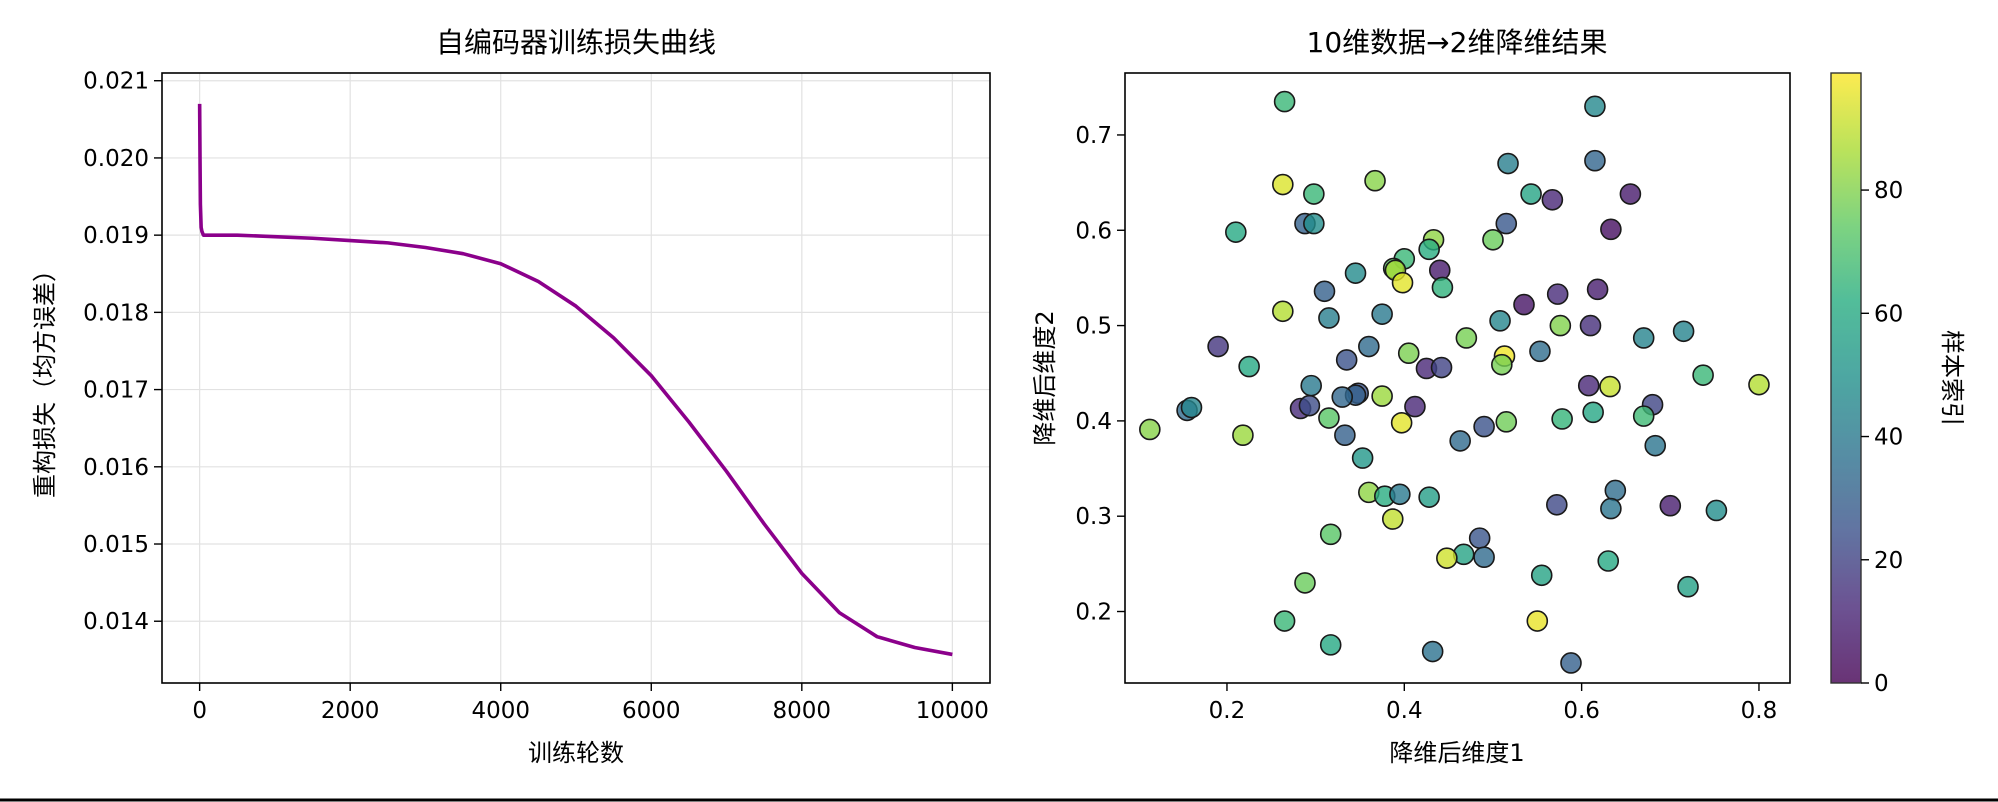 This screenshot has width=1998, height=802. What do you see at coordinates (116, 545) in the screenshot?
I see `loss-y-tick-label: 0.015` at bounding box center [116, 545].